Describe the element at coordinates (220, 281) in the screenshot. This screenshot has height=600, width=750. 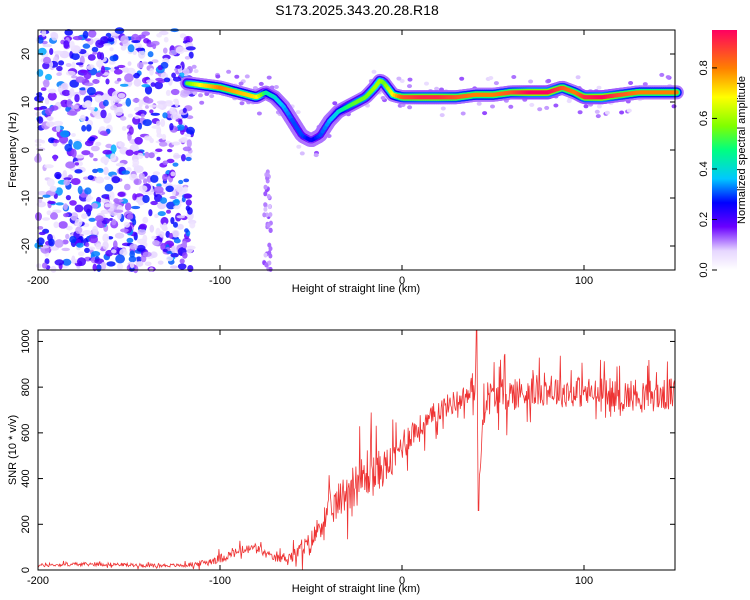
I see `heatmap-xtick-label: -100` at that location.